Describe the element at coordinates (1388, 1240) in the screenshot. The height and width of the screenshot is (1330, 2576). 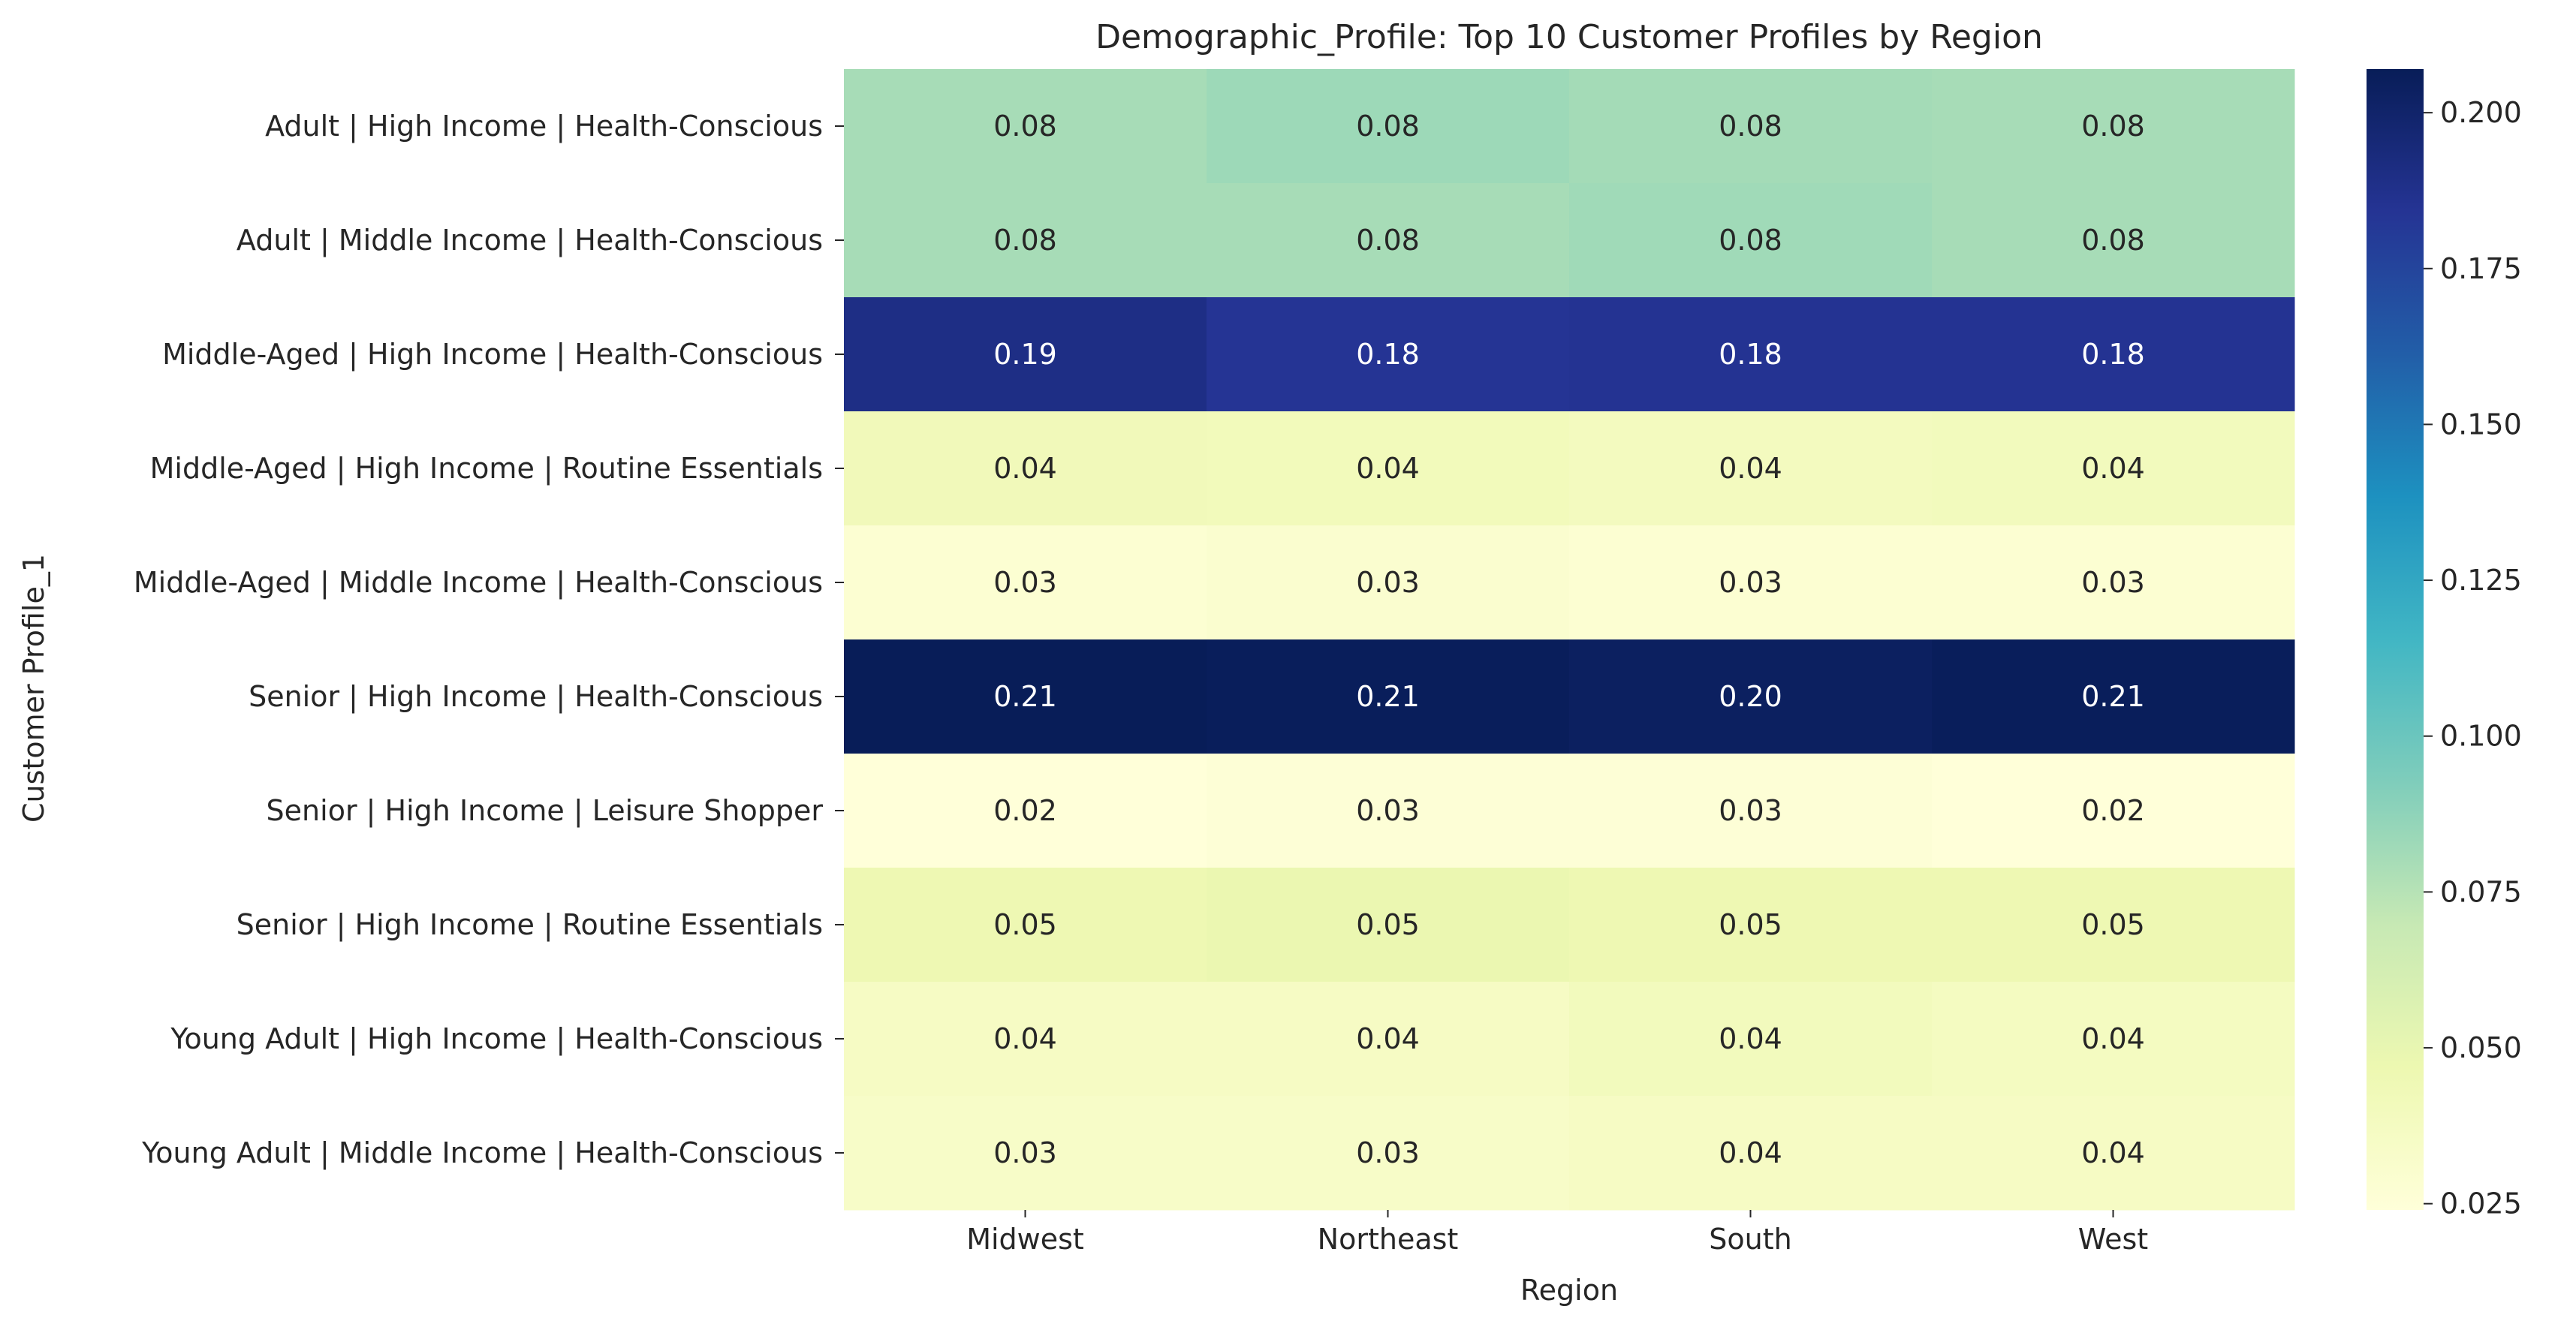
I see `x-tick-label: Northeast` at that location.